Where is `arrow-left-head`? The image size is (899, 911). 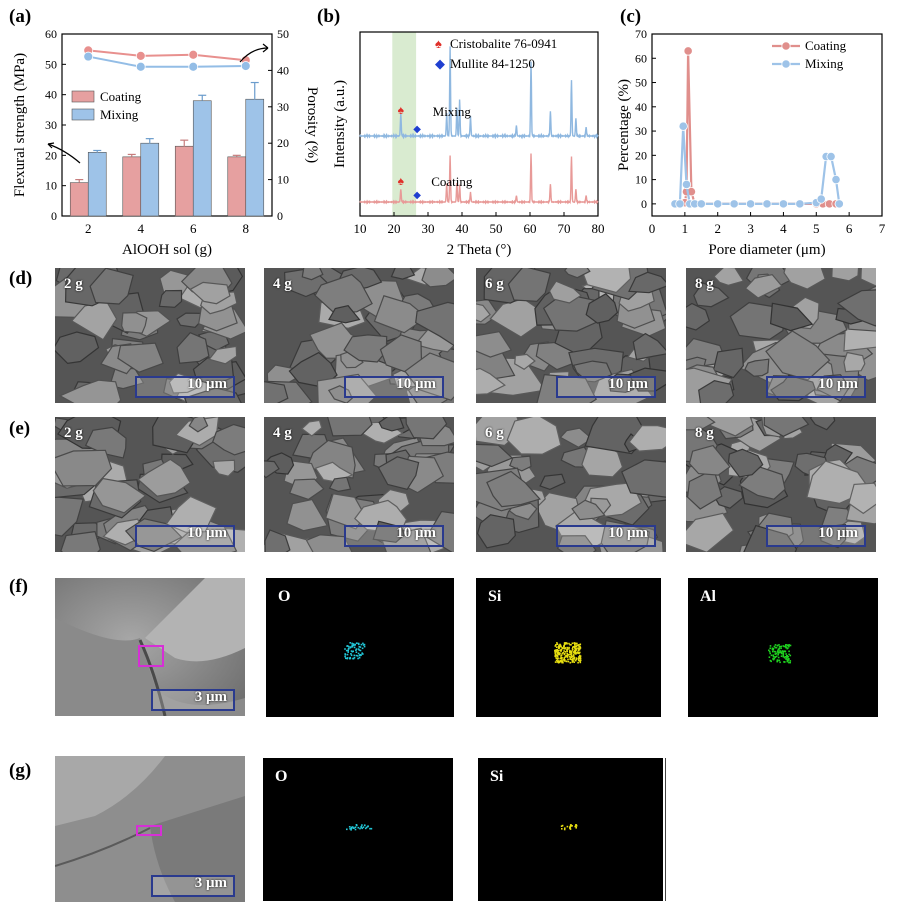 arrow-left-head is located at coordinates (51, 145).